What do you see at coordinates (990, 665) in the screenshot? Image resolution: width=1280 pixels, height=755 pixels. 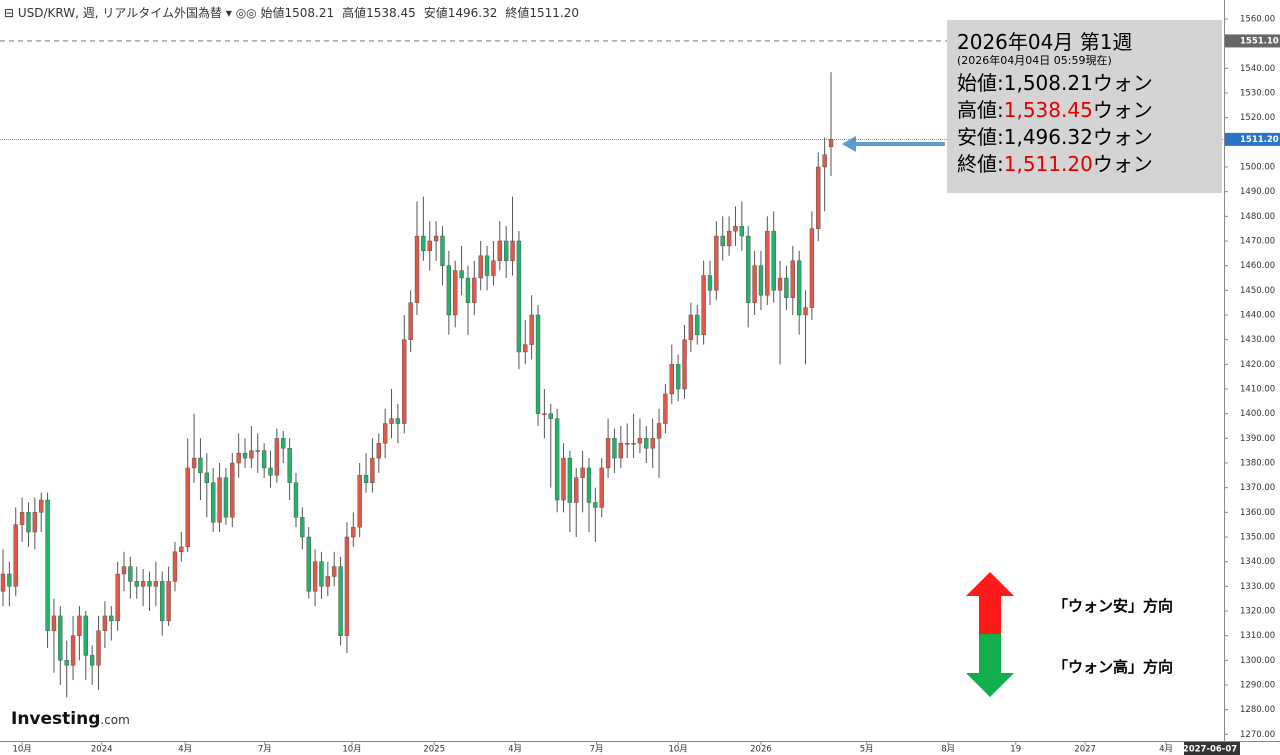 I see `down-arrow` at bounding box center [990, 665].